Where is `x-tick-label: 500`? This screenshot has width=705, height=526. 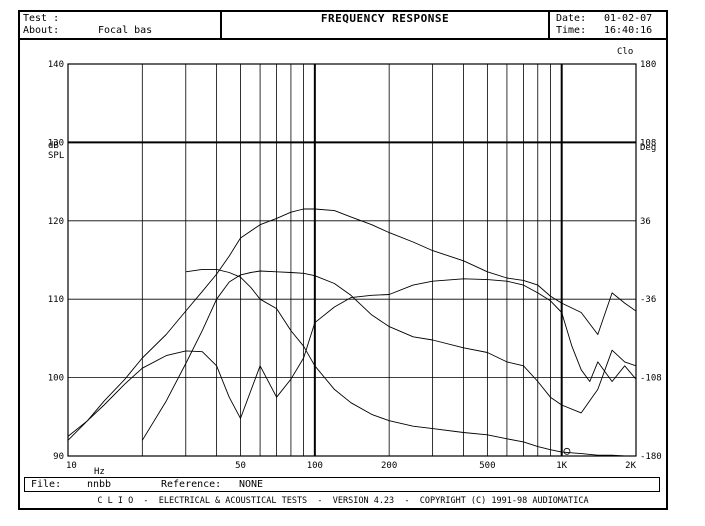 x-tick-label: 500 is located at coordinates (487, 466).